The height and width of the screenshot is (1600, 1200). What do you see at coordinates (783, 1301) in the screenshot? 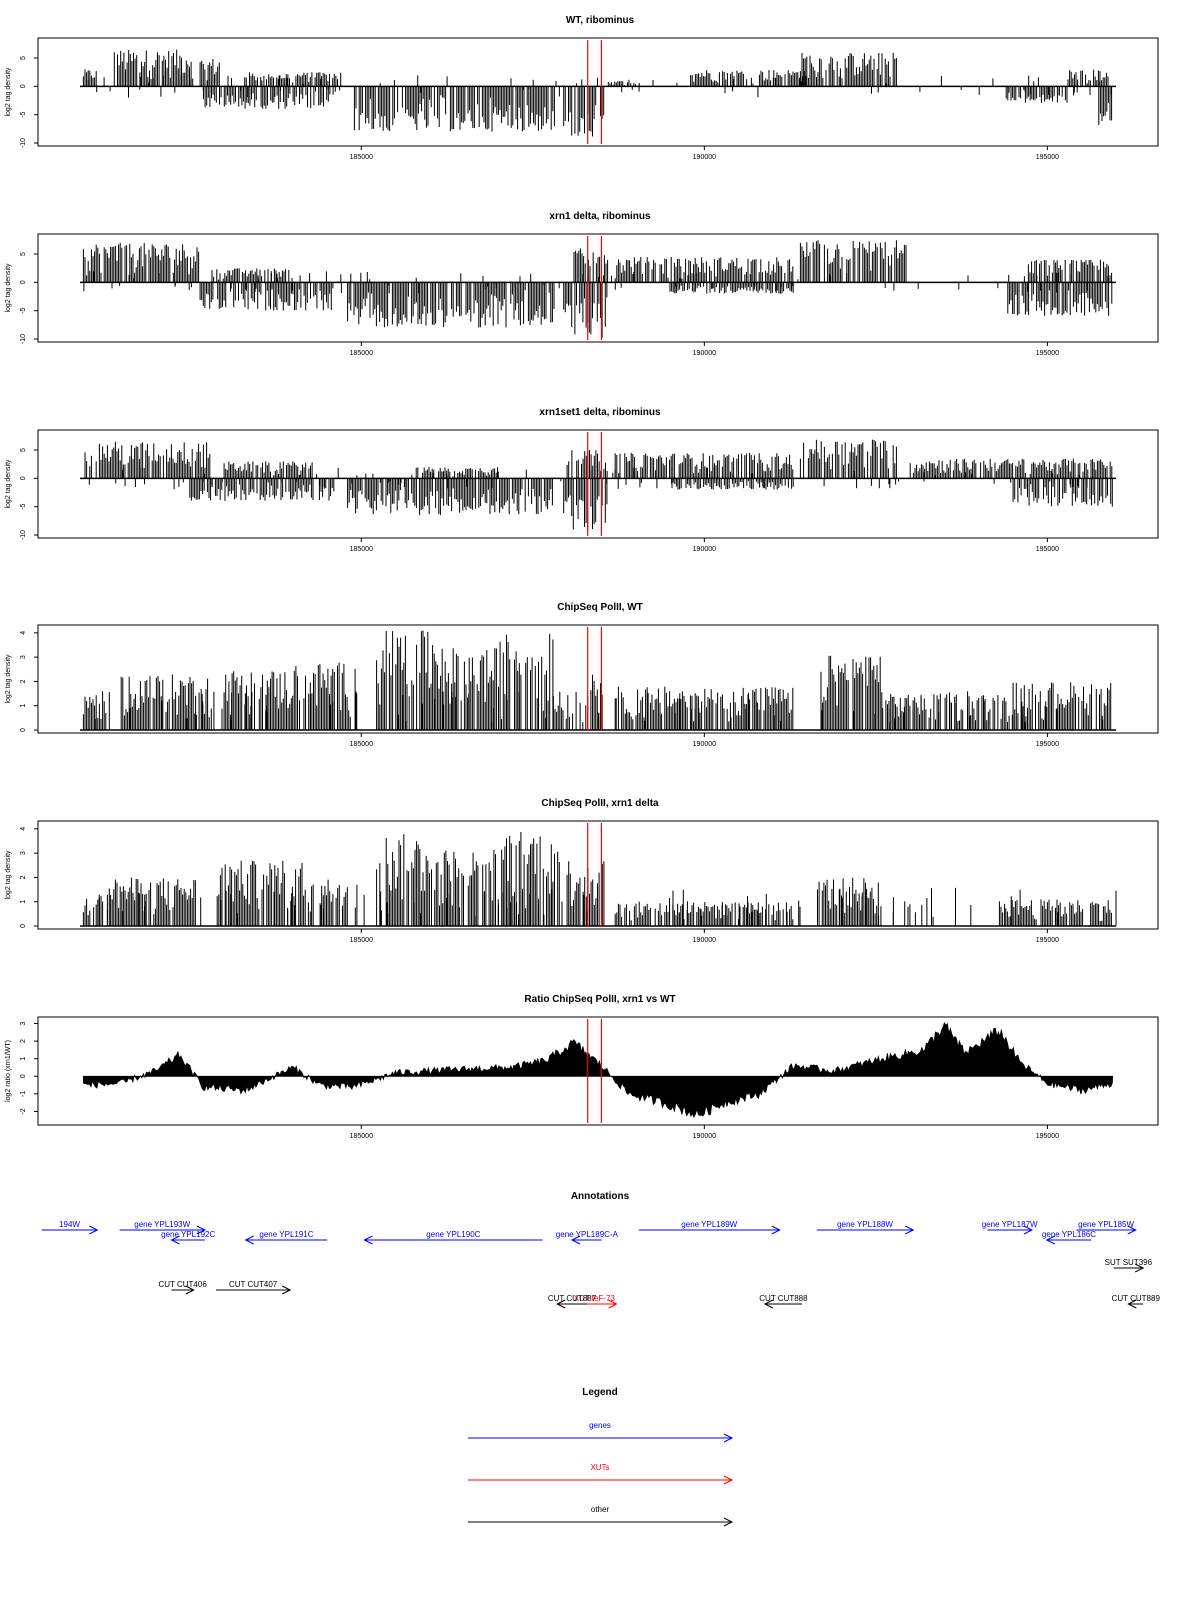
I see `other-feature: CUT CUT888` at bounding box center [783, 1301].